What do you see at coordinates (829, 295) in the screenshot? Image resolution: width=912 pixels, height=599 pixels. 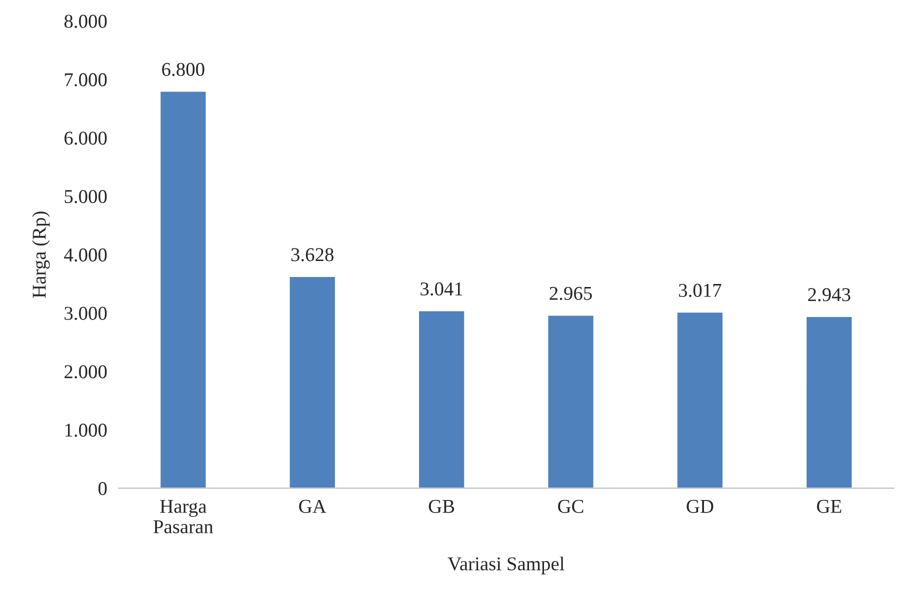 I see `data-label: 2.943` at bounding box center [829, 295].